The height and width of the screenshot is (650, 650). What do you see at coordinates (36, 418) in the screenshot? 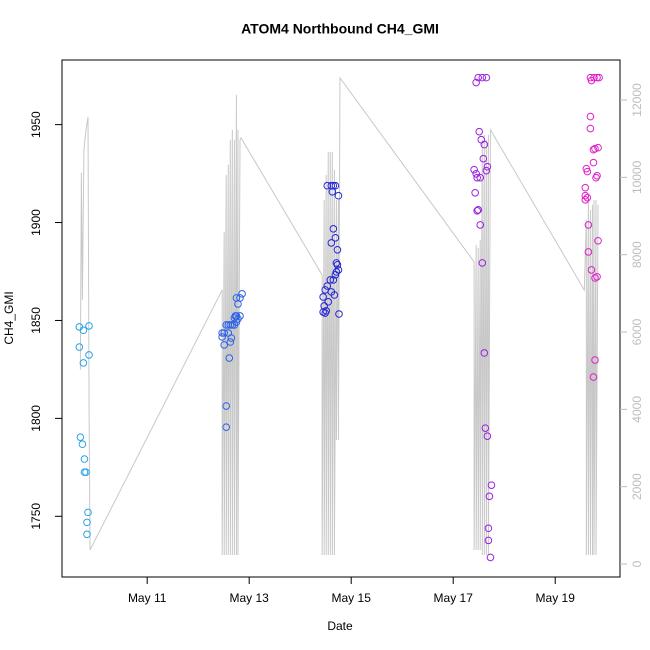
I see `y-tick-label: 1800` at bounding box center [36, 418].